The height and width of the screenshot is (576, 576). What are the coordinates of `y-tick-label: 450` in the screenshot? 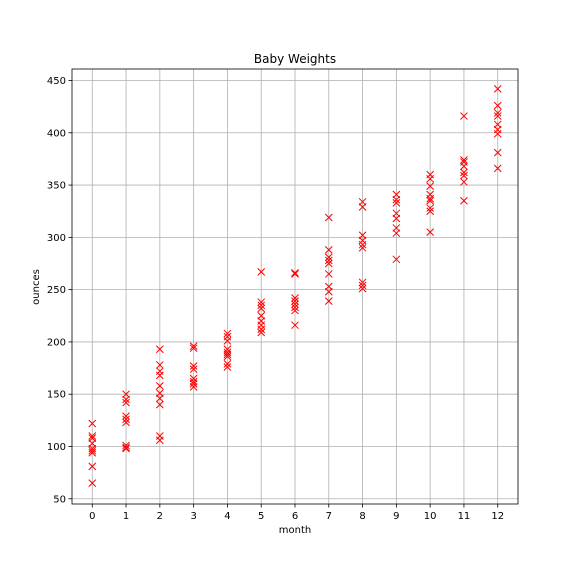 It's located at (56, 81).